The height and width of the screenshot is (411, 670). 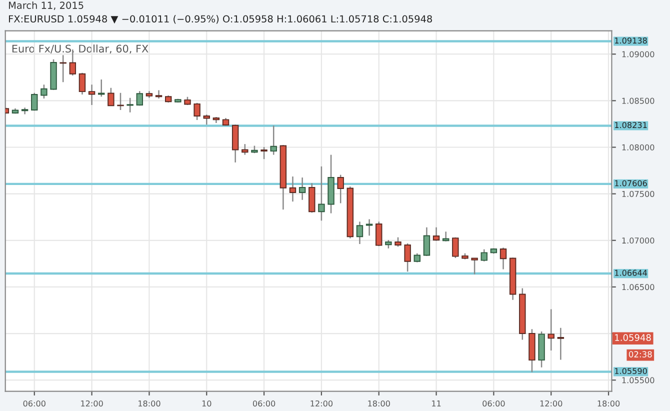 What do you see at coordinates (638, 147) in the screenshot?
I see `y-tick-label: 1.08000` at bounding box center [638, 147].